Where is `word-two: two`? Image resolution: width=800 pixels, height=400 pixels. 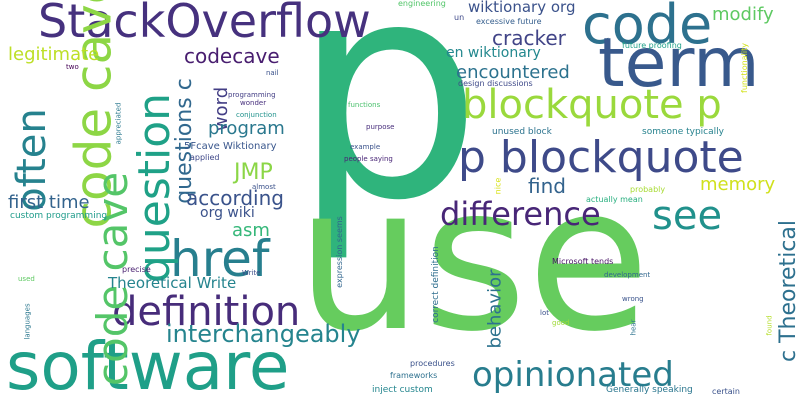 word-two: two is located at coordinates (72, 67).